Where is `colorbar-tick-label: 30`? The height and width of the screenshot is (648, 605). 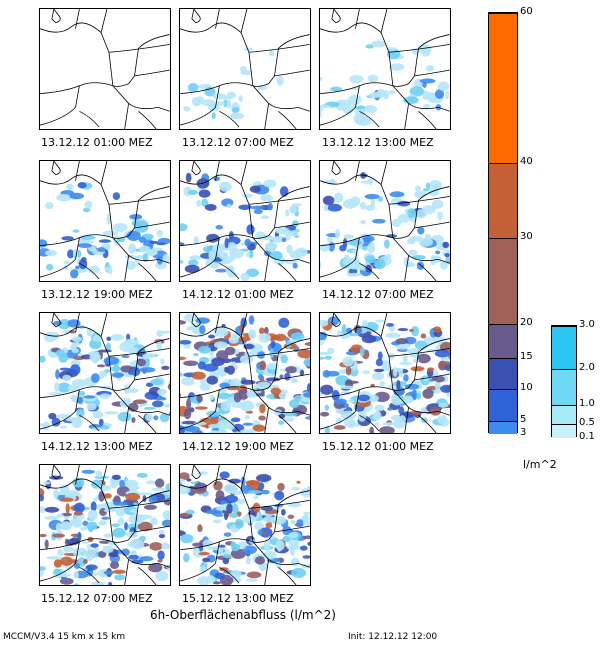 colorbar-tick-label: 30 is located at coordinates (526, 236).